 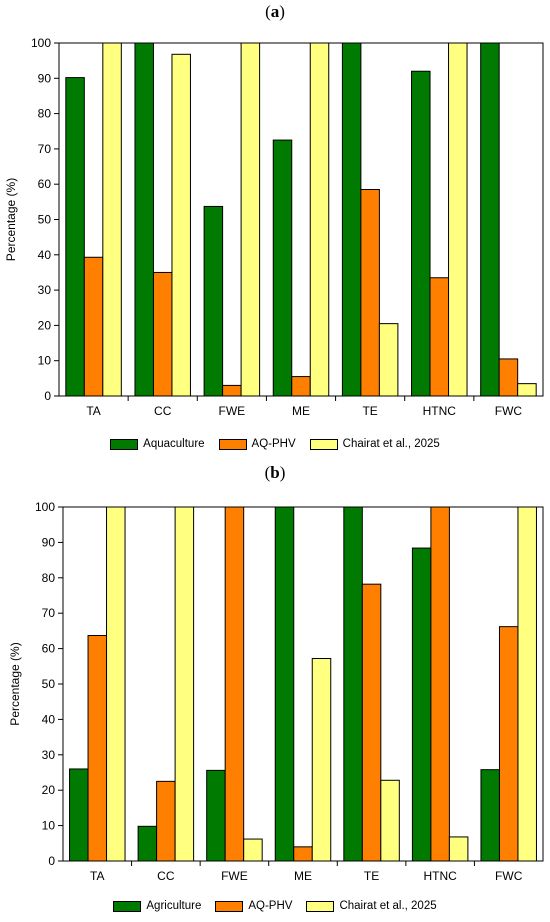 I want to click on legend-label: Agriculture, so click(x=174, y=906).